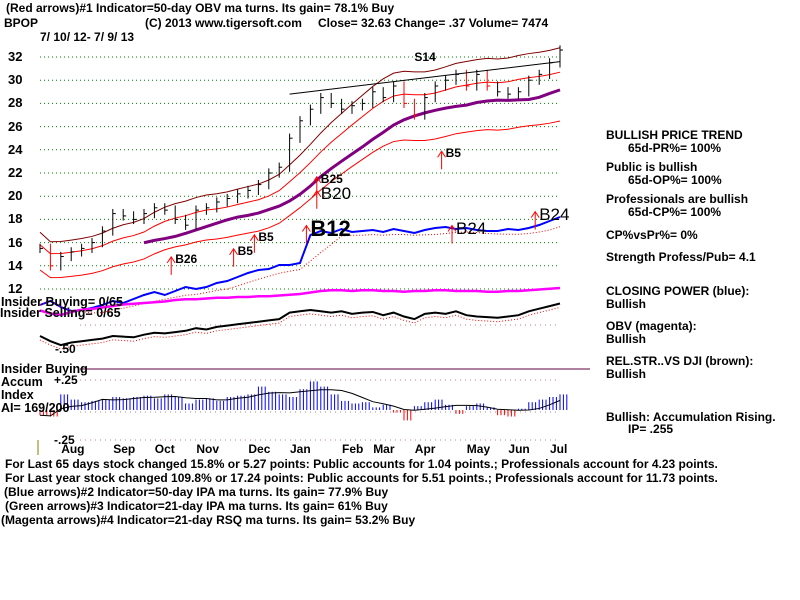  I want to click on insider-buying-ratio: Insider Buying= 0/65, so click(62, 302).